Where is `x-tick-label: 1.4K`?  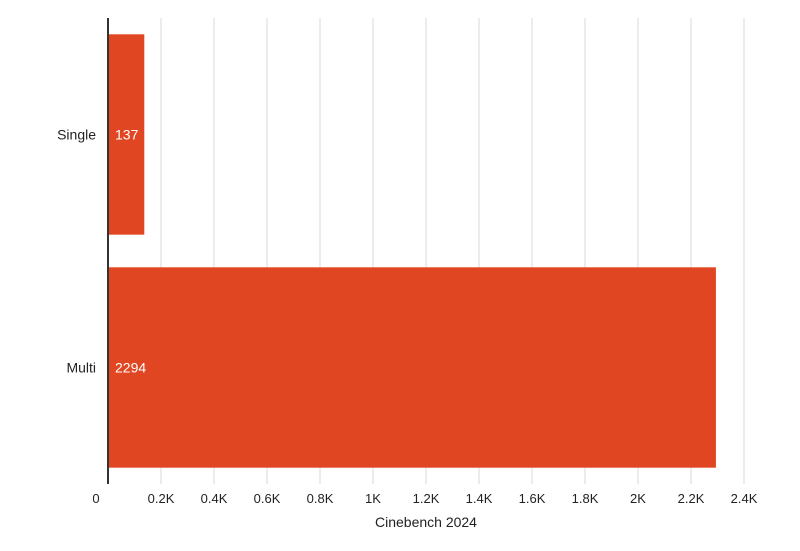
x-tick-label: 1.4K is located at coordinates (479, 498).